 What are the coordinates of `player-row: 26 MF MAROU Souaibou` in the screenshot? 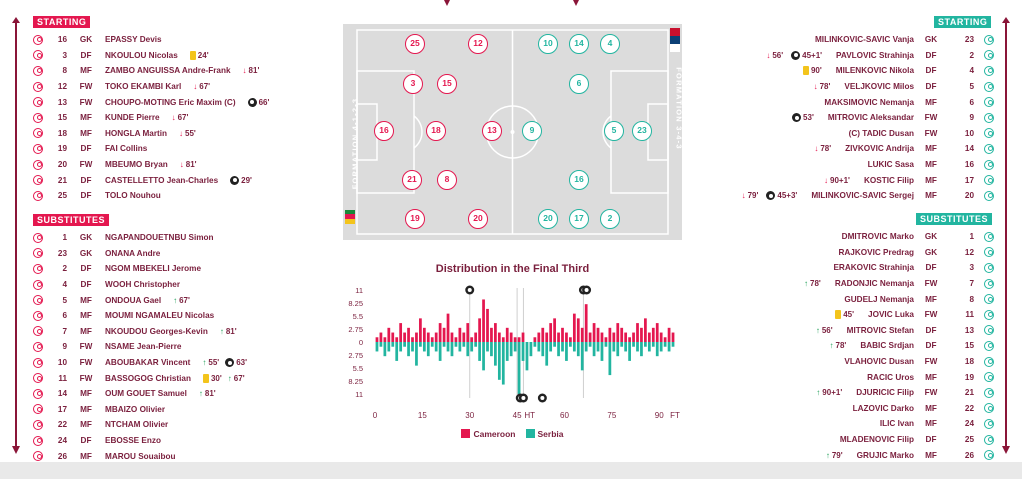 It's located at (140, 456).